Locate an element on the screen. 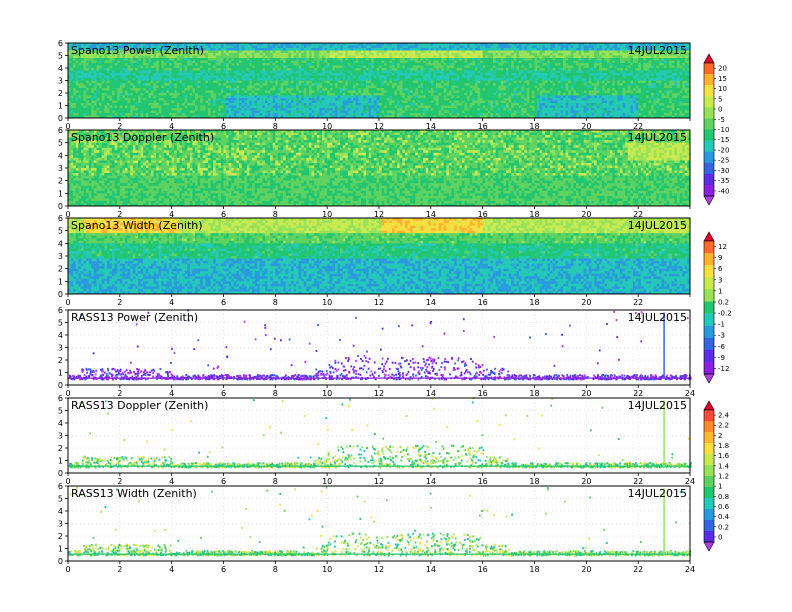 This screenshot has width=792, height=612. colorbar-label: -20 is located at coordinates (723, 150).